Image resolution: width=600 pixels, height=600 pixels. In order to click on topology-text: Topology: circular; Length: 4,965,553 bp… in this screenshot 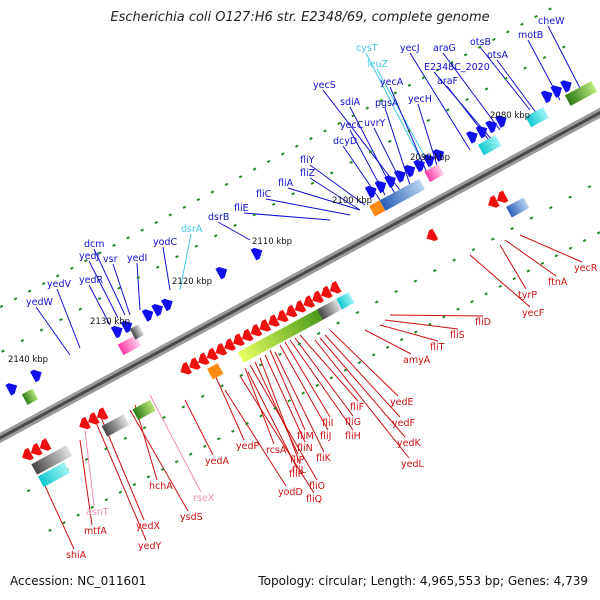, I will do `click(423, 581)`.